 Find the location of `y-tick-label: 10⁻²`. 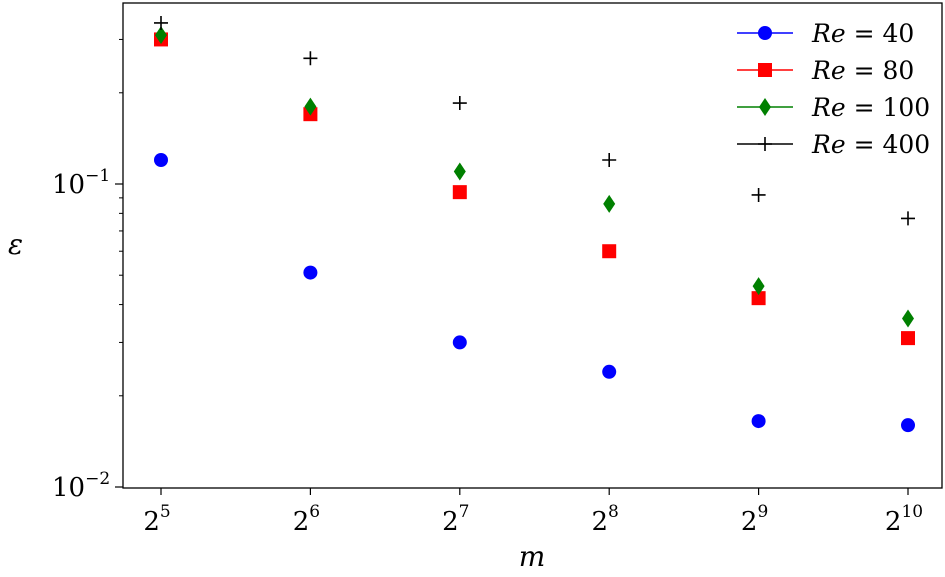

y-tick-label: 10⁻² is located at coordinates (81, 486).